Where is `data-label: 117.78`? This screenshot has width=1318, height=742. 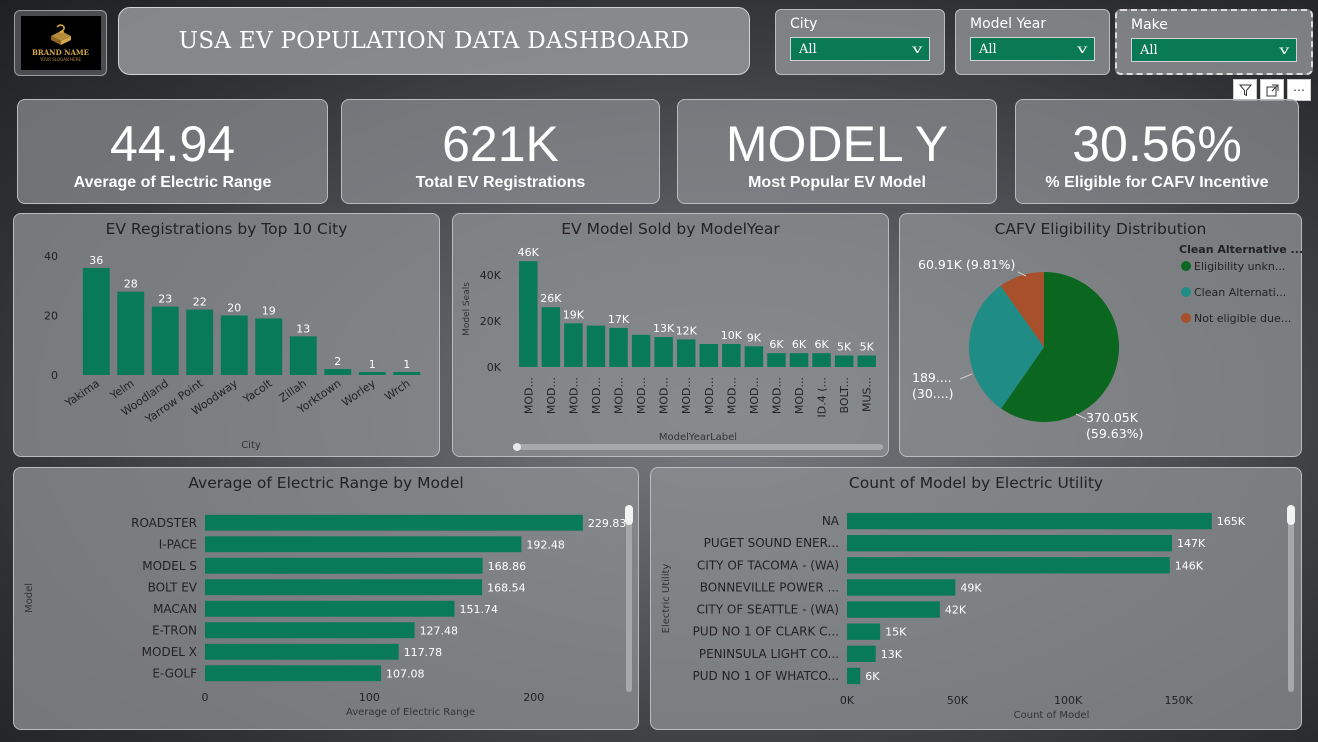 data-label: 117.78 is located at coordinates (423, 652).